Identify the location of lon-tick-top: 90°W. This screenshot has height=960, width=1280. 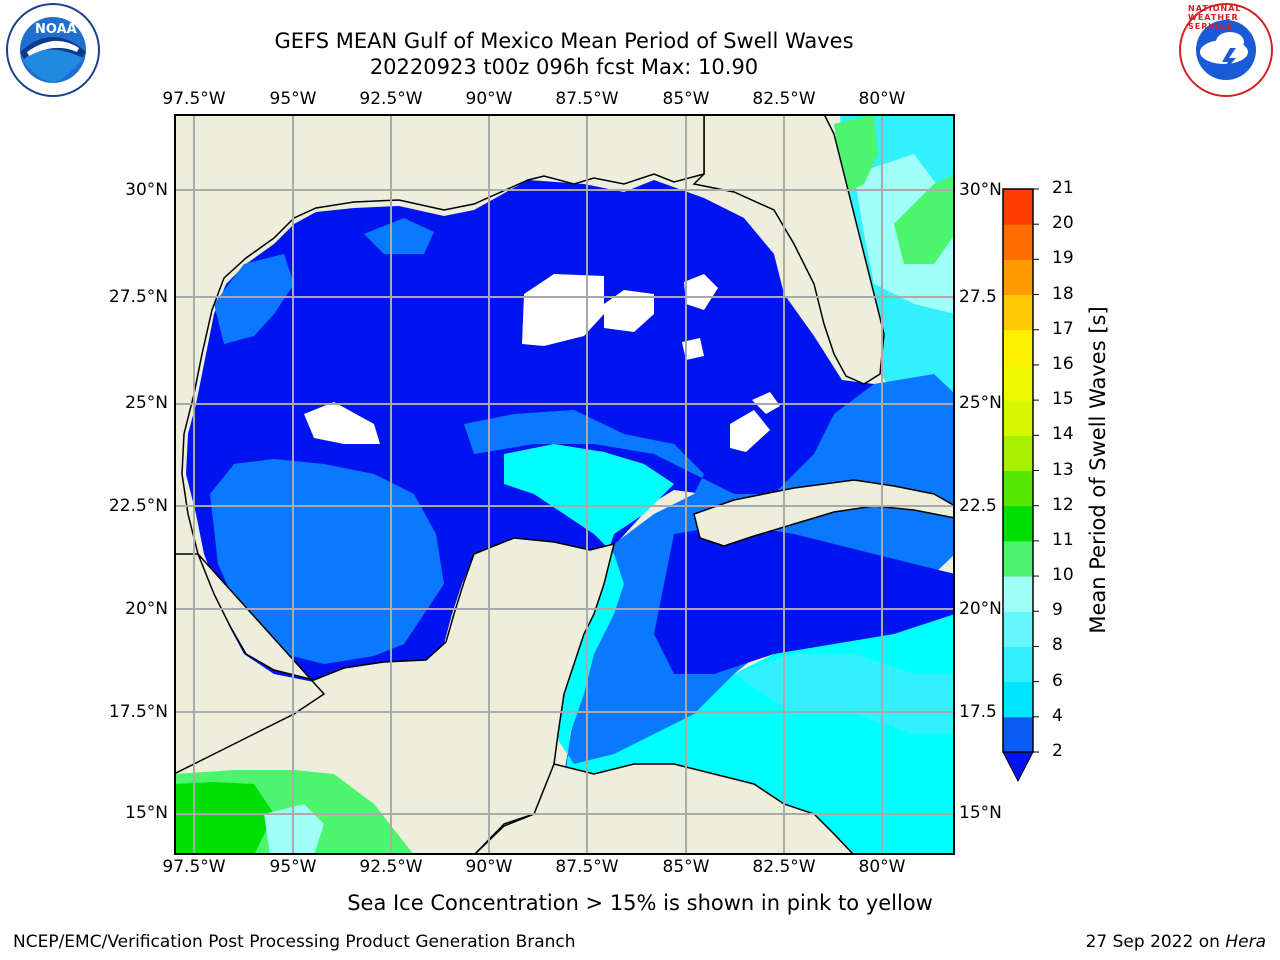
(489, 99).